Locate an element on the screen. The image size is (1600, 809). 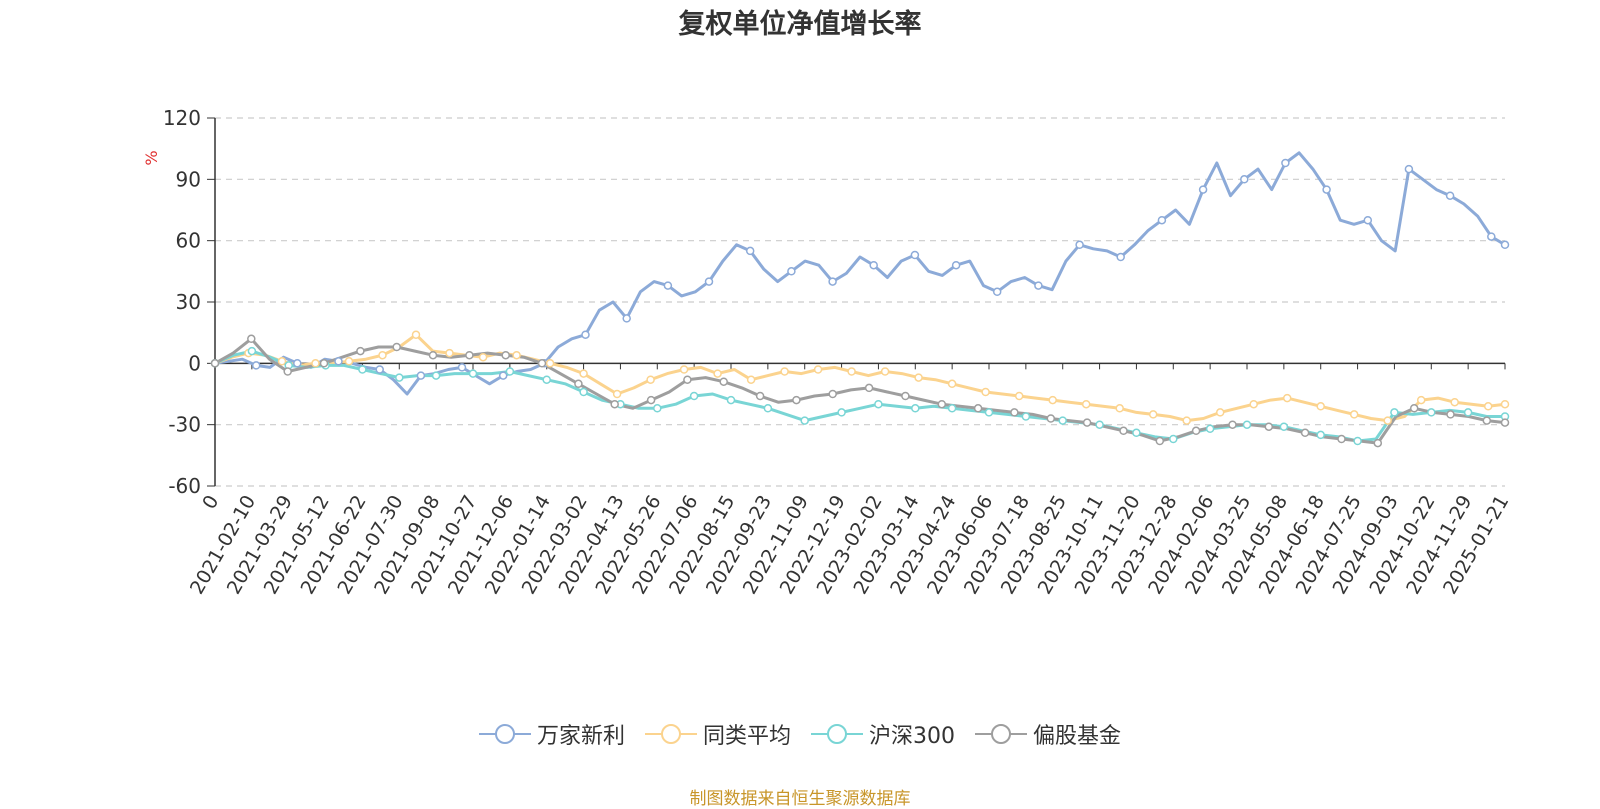
legend-item-peer-average: 同类平均 is located at coordinates (717, 734).